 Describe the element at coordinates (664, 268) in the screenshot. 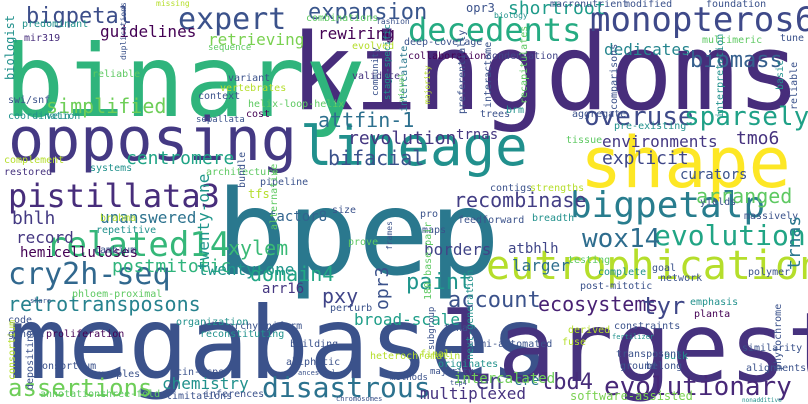

I see `word-goal: goal` at that location.